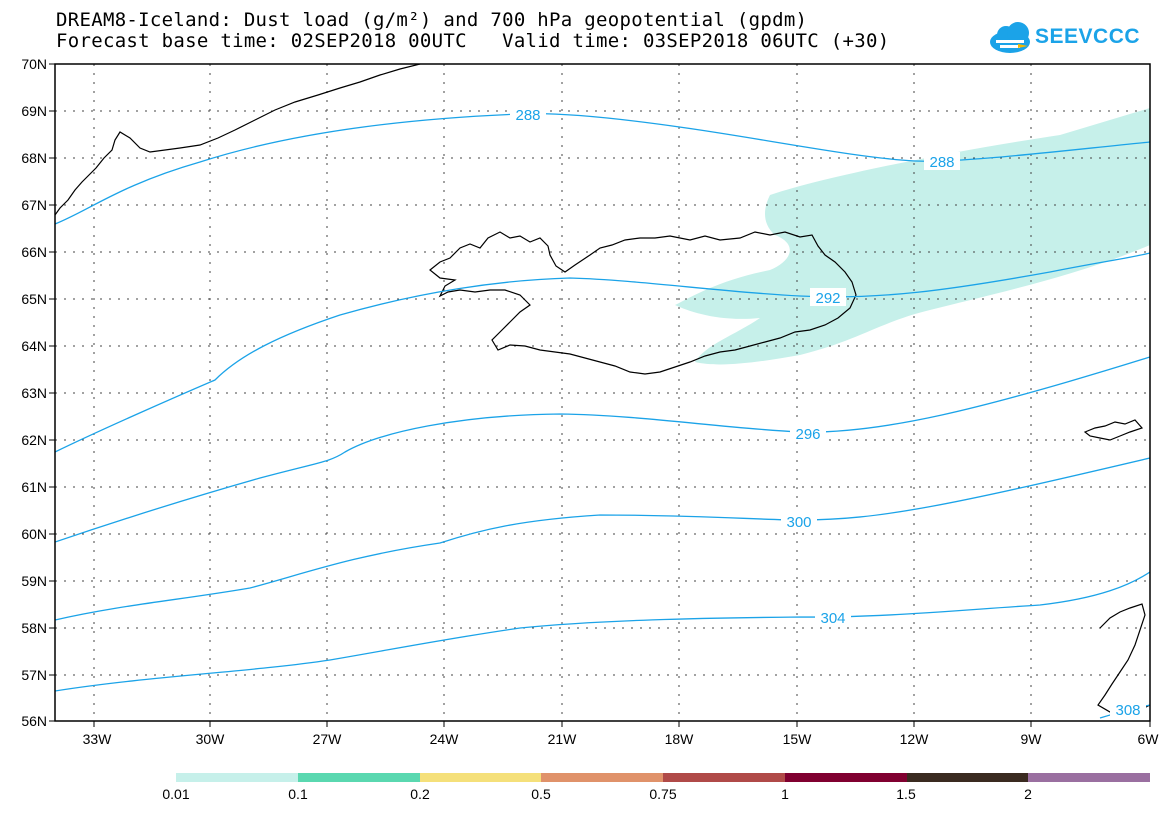 This screenshot has height=815, width=1175. Describe the element at coordinates (1149, 739) in the screenshot. I see `lon-label-6w: 6W` at that location.